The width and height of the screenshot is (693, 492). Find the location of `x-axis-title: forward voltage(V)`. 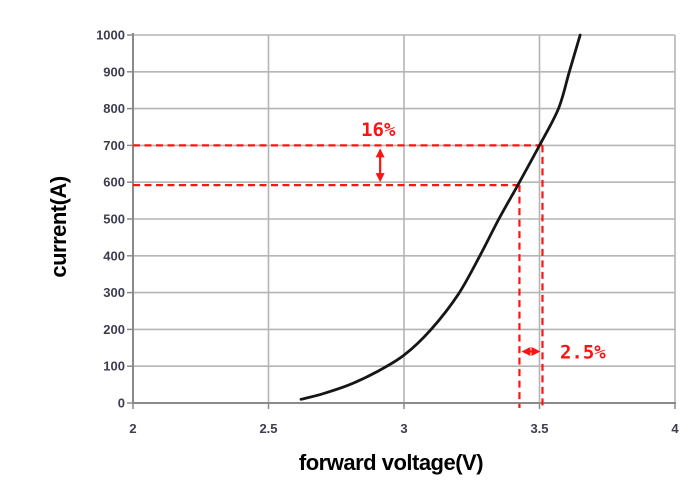

x-axis-title: forward voltage(V) is located at coordinates (391, 462).